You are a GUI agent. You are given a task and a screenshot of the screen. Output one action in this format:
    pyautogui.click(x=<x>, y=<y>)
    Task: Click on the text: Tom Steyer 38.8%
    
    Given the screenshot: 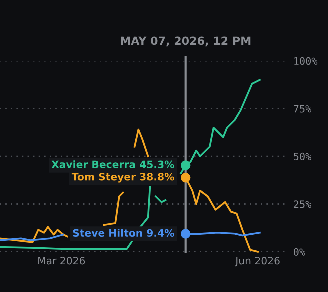 What is the action you would take?
    pyautogui.click(x=123, y=178)
    